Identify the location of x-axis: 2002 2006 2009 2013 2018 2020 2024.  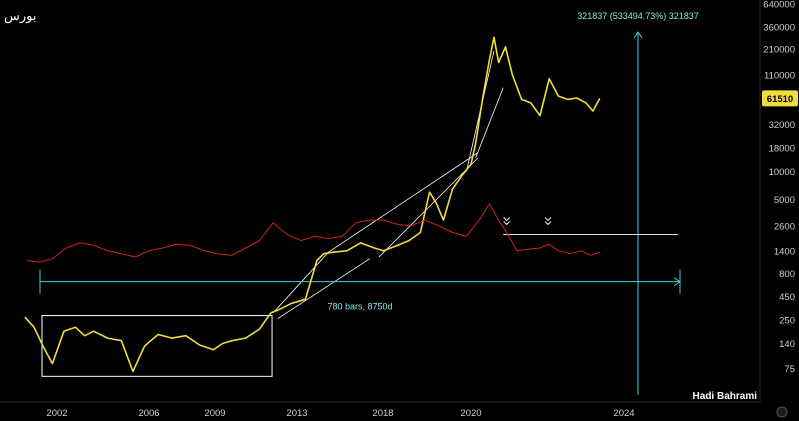
(380, 410).